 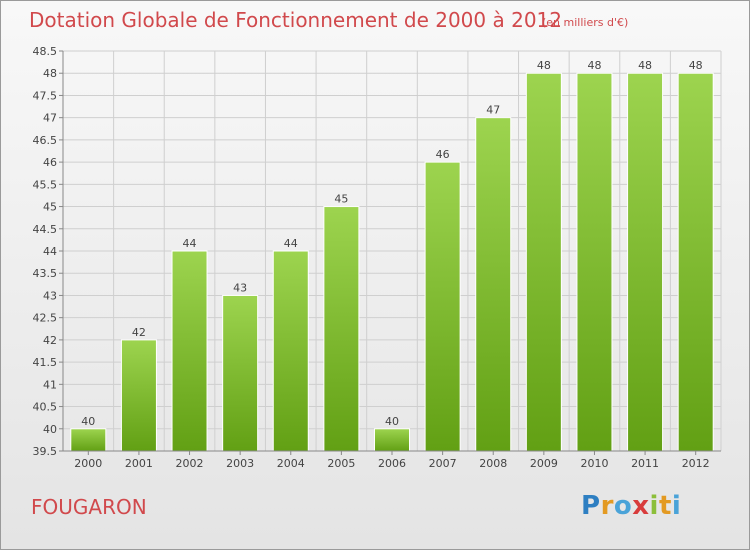 I want to click on logo-letter: x, so click(x=641, y=506).